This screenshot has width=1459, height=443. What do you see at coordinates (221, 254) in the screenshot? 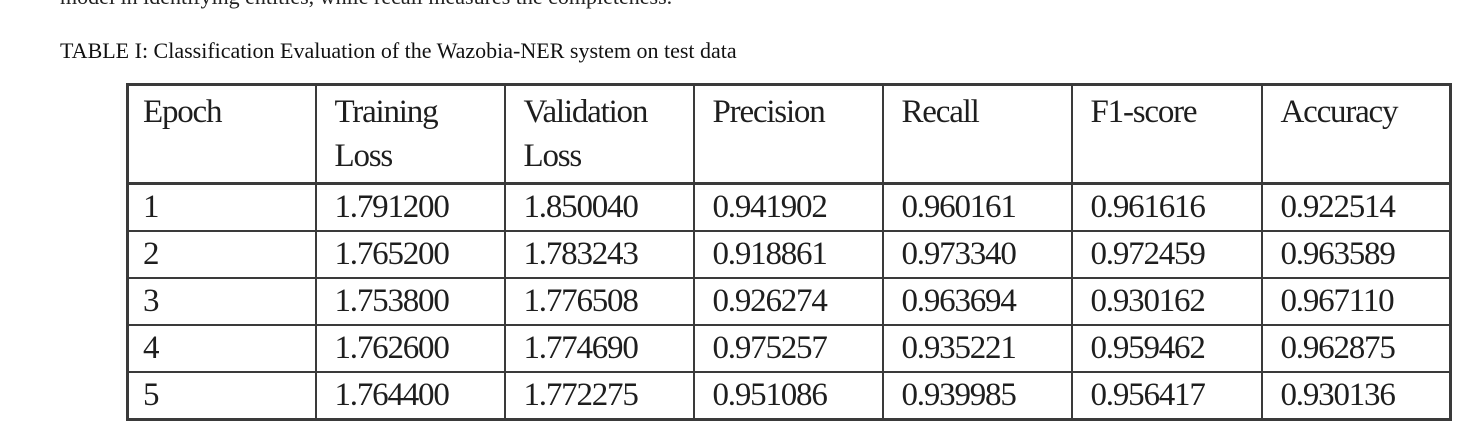
I see `cell-epoch: 2` at bounding box center [221, 254].